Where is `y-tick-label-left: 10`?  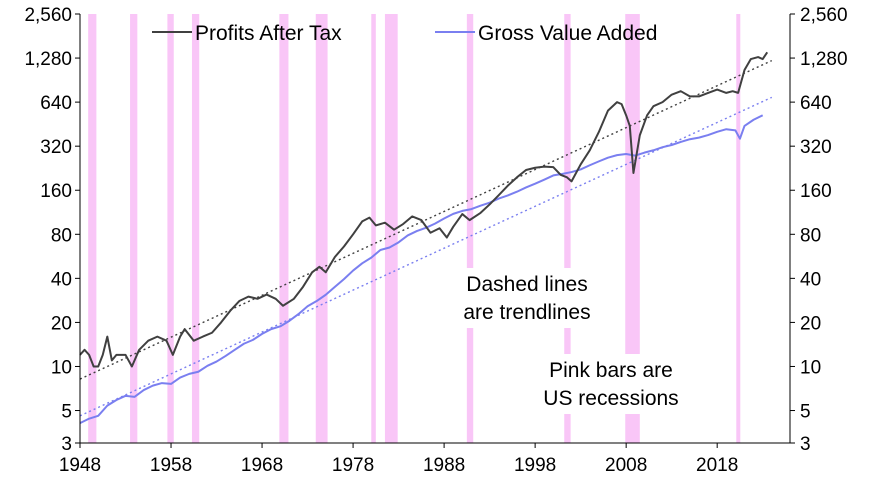
y-tick-label-left: 10 is located at coordinates (61, 367).